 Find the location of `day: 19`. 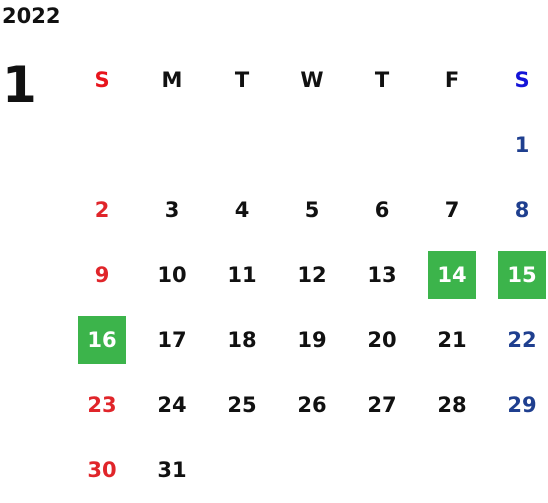

day: 19 is located at coordinates (312, 340).